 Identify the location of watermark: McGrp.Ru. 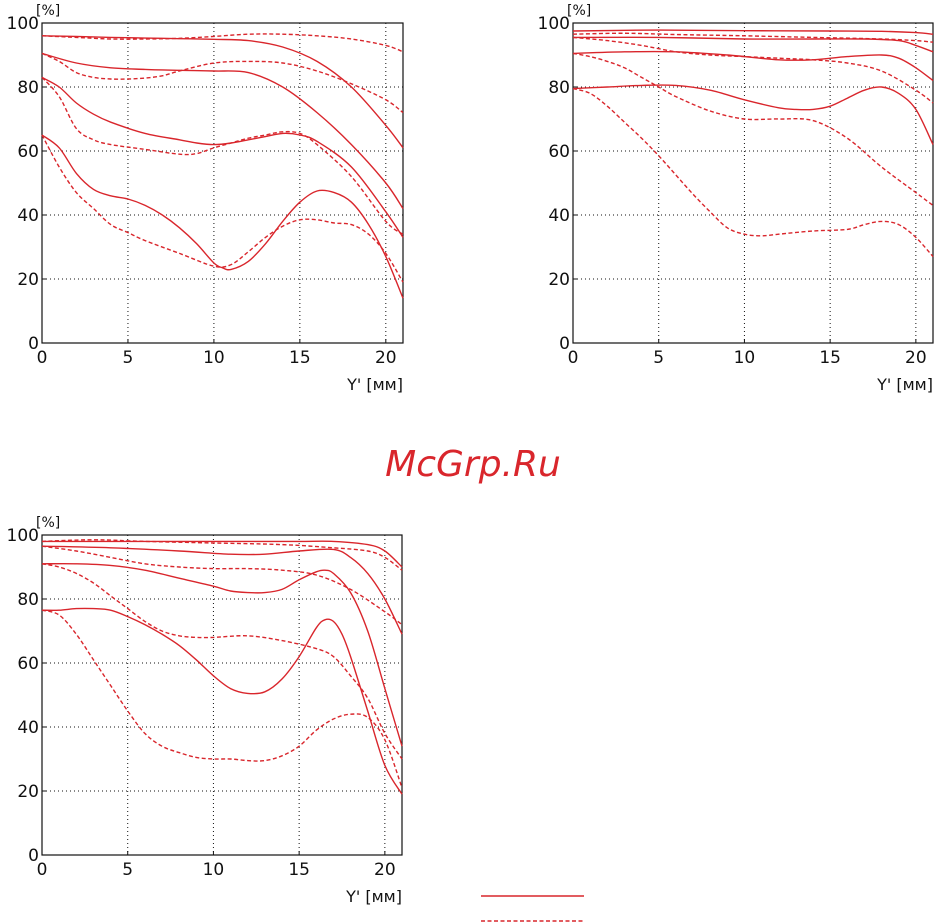
(473, 464).